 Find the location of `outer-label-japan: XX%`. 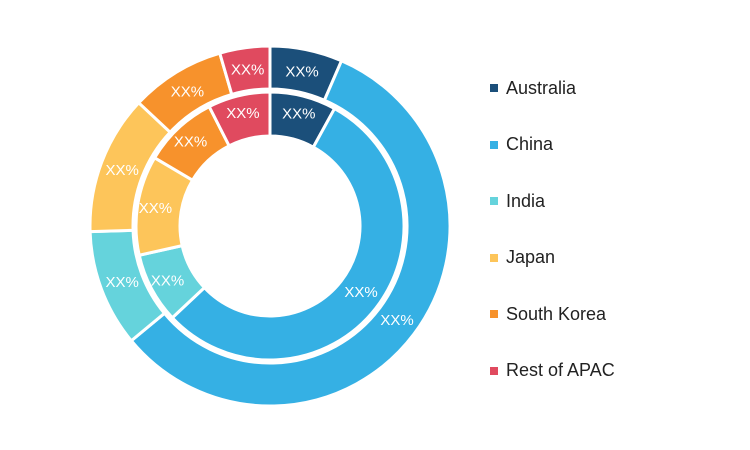

outer-label-japan: XX% is located at coordinates (122, 170).